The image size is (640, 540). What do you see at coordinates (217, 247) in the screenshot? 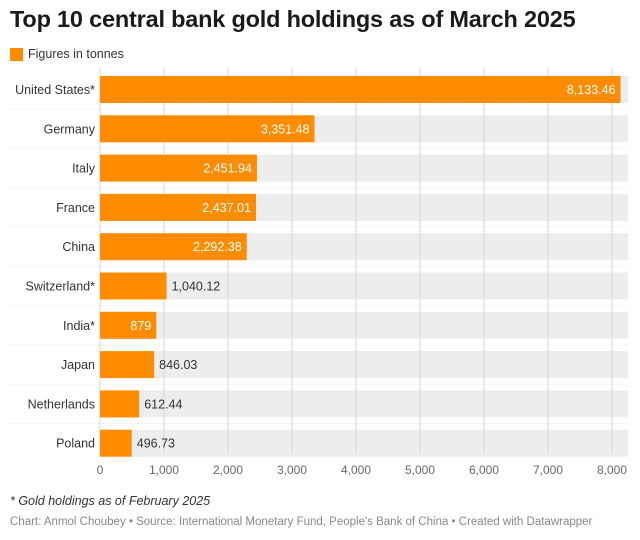
I see `value-label: 2,292.38` at bounding box center [217, 247].